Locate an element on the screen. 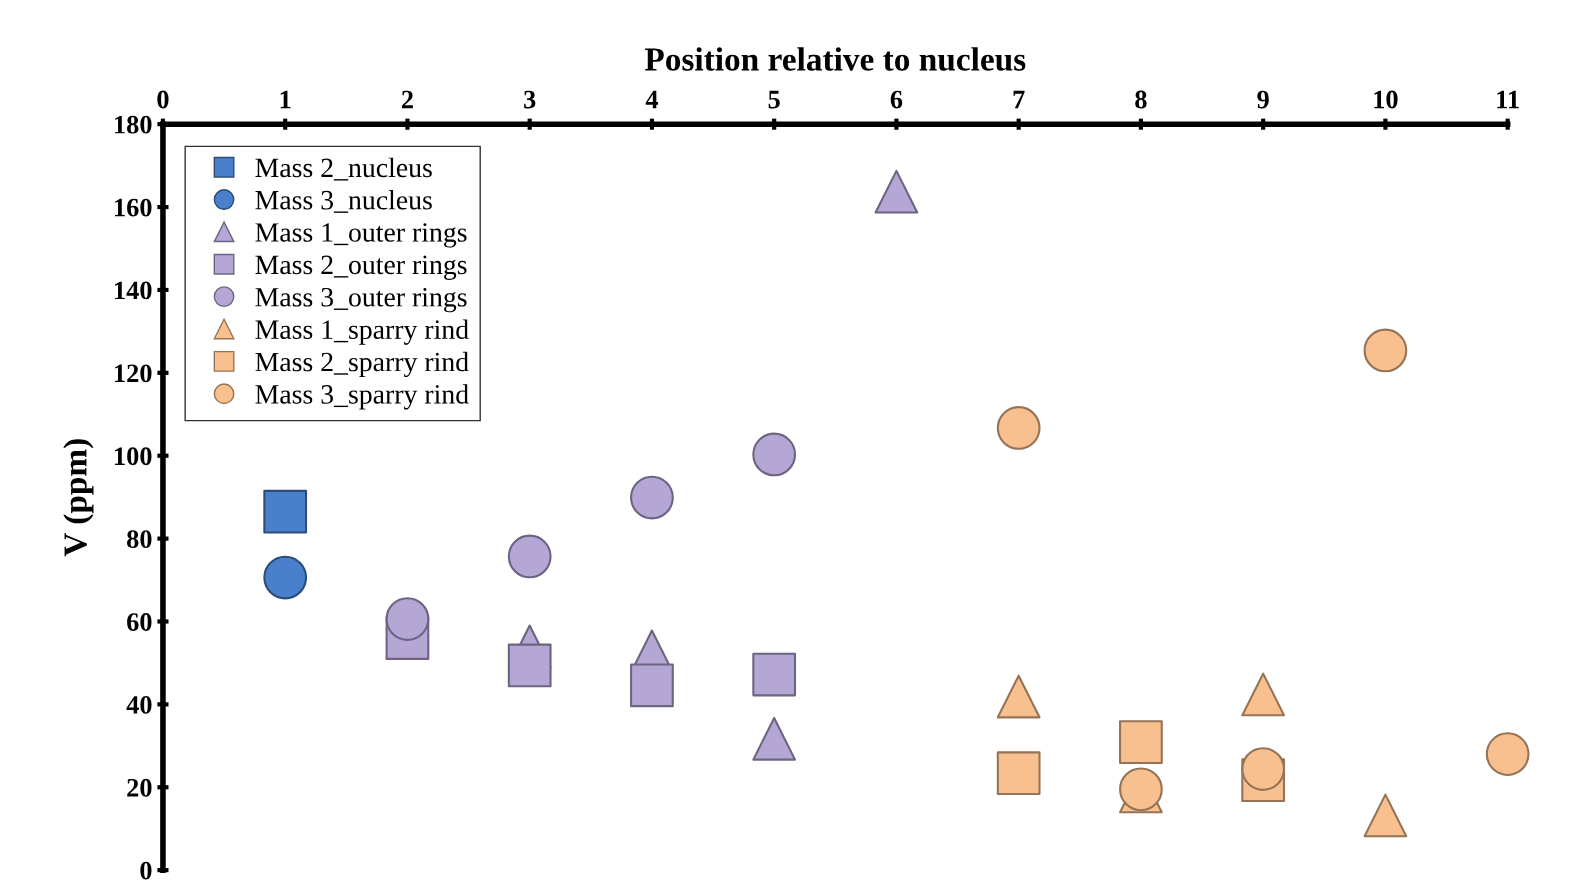  x-tick-label: 8 is located at coordinates (1141, 99).